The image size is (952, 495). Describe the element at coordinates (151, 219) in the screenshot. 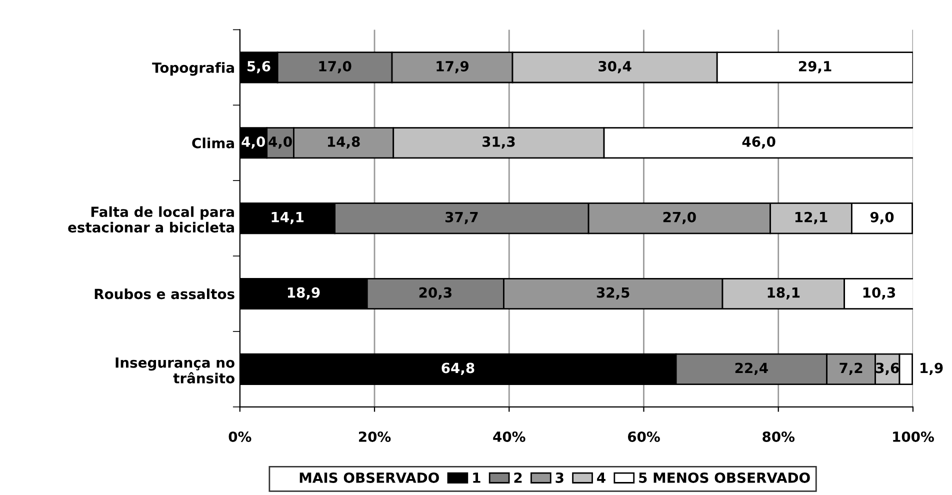

I see `y-tick-label: Falta de local para estacionar a bicicleta` at that location.